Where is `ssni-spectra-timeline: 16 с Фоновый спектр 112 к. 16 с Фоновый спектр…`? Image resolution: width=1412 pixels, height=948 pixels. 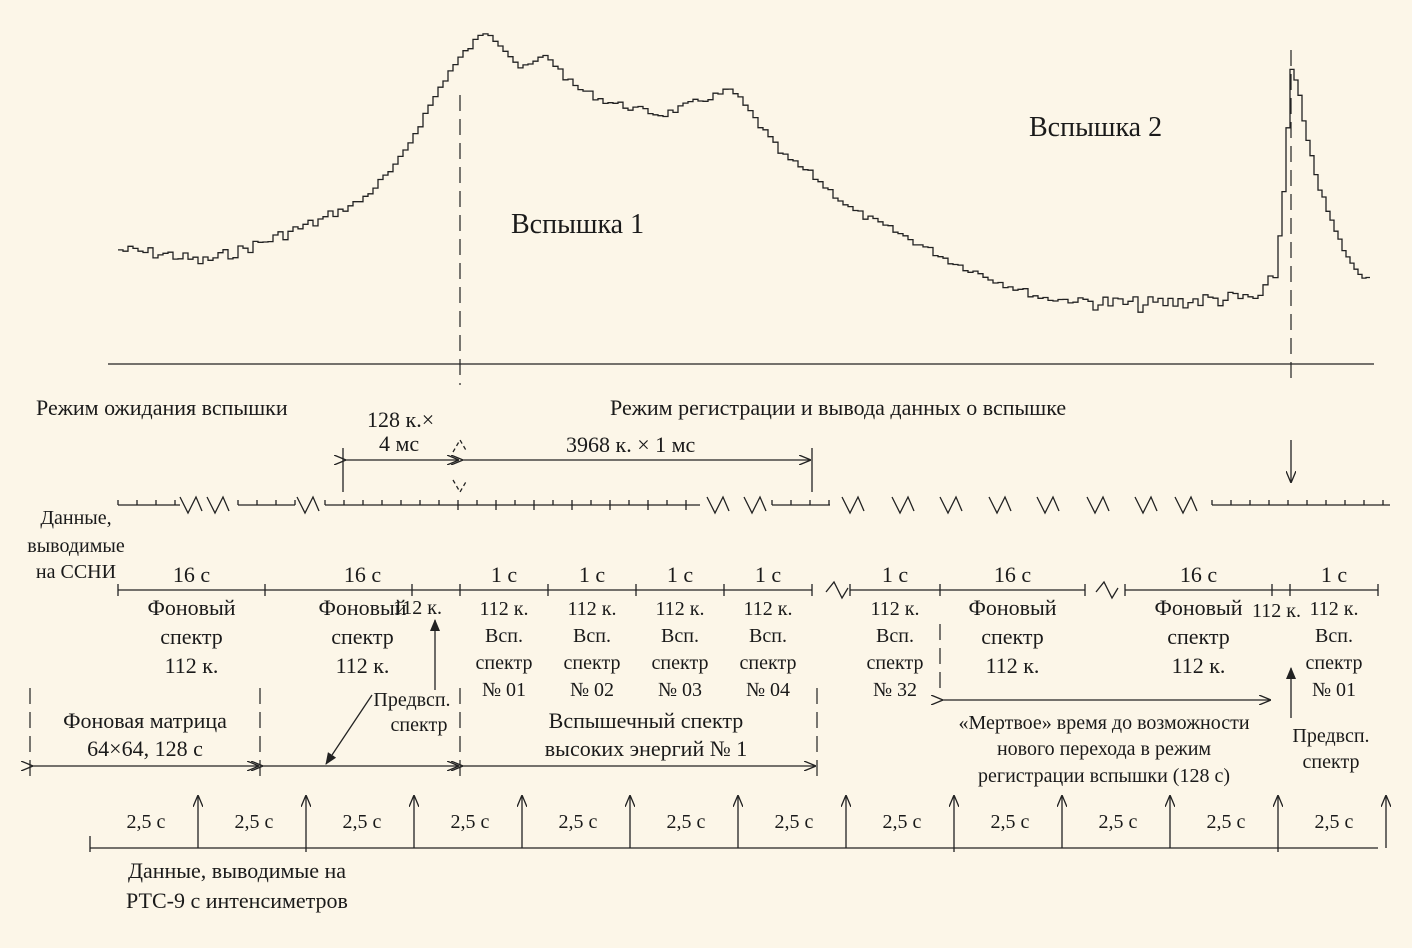 ssni-spectra-timeline: 16 с Фоновый спектр 112 к. 16 с Фоновый спектр… is located at coordinates (748, 631).